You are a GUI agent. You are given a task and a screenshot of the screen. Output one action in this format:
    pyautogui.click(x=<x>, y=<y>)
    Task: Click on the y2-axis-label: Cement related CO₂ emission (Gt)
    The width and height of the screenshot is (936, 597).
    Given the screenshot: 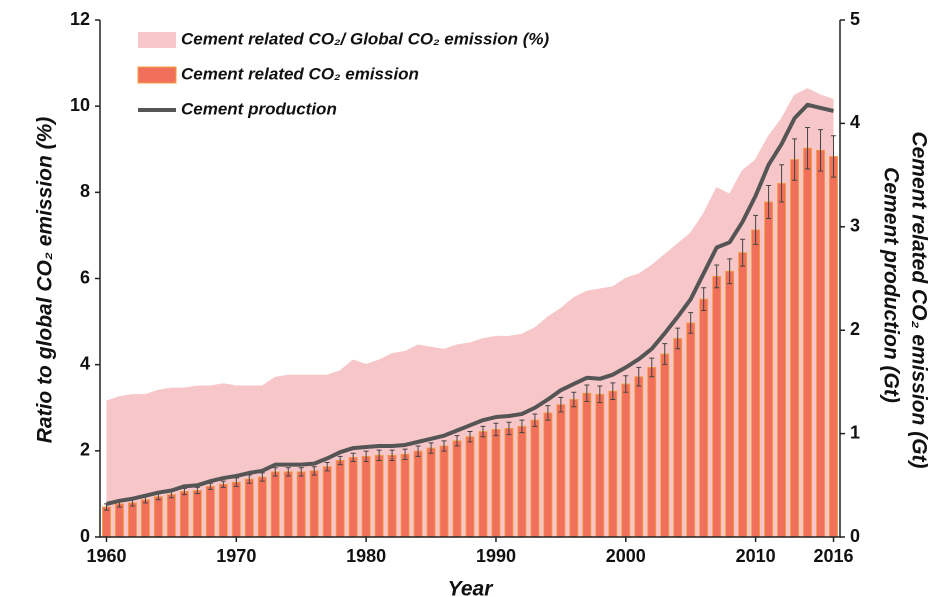 What is the action you would take?
    pyautogui.click(x=918, y=299)
    